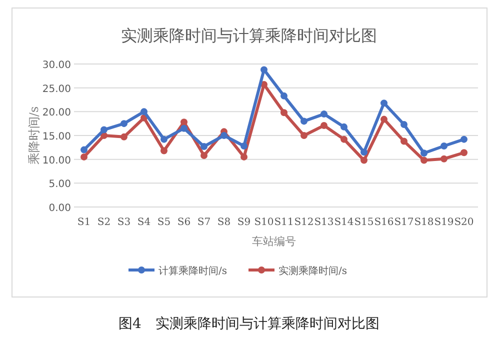 This screenshot has width=497, height=339. Describe the element at coordinates (313, 271) in the screenshot. I see `legend-label: 实测乘降时间/s` at that location.